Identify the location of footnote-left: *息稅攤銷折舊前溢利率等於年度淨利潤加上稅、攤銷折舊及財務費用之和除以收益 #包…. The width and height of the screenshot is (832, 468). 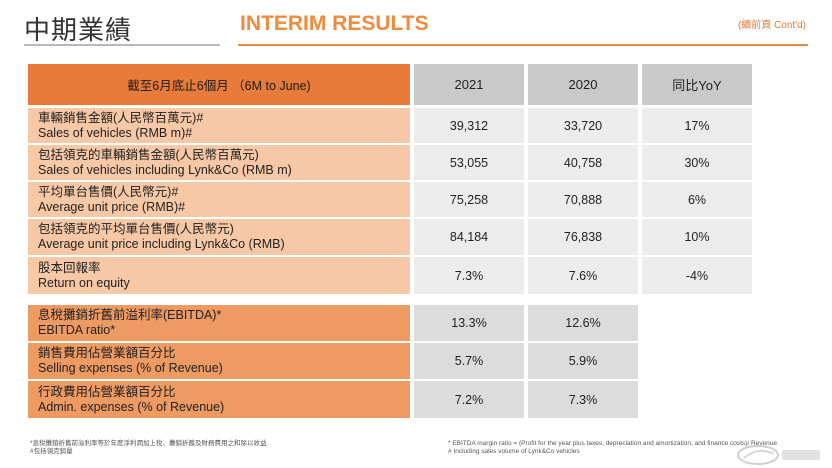
(148, 448).